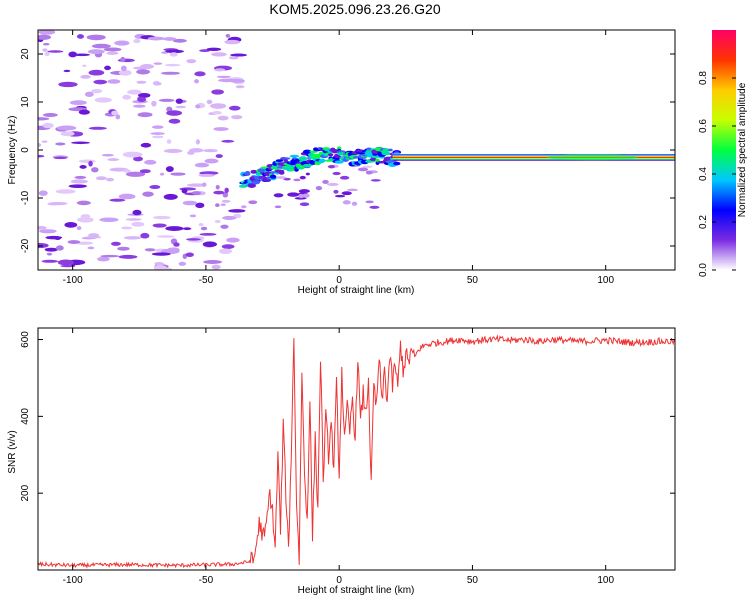 The image size is (750, 600). What do you see at coordinates (456, 167) in the screenshot?
I see `spectrogram-signal` at bounding box center [456, 167].